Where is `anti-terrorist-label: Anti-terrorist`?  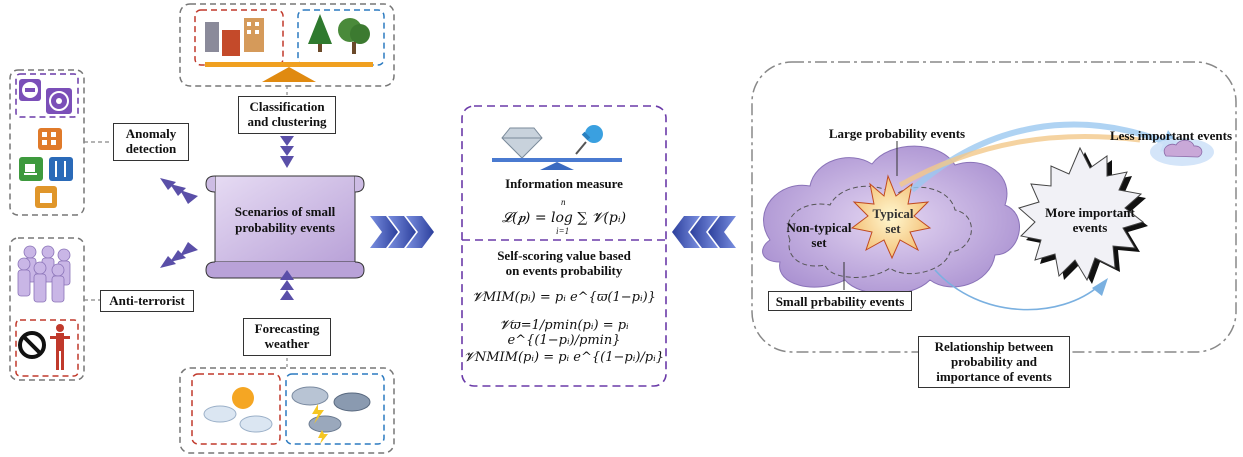
anti-terrorist-label: Anti-terrorist is located at coordinates (147, 301).